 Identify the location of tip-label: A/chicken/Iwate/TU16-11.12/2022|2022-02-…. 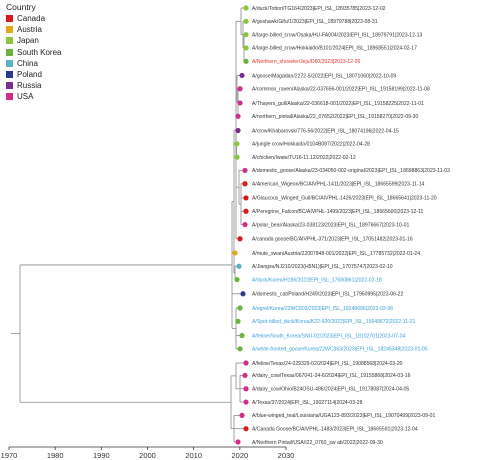
(304, 158).